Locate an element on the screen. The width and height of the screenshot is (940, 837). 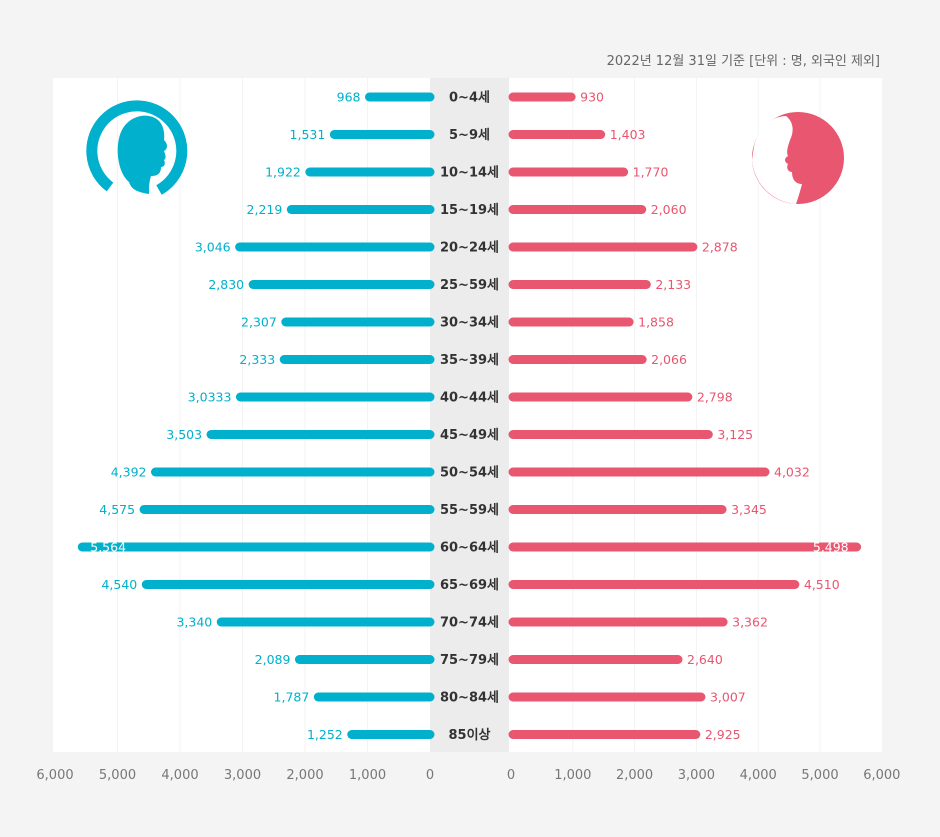
x-tick-label-right: 4,000 is located at coordinates (758, 775).